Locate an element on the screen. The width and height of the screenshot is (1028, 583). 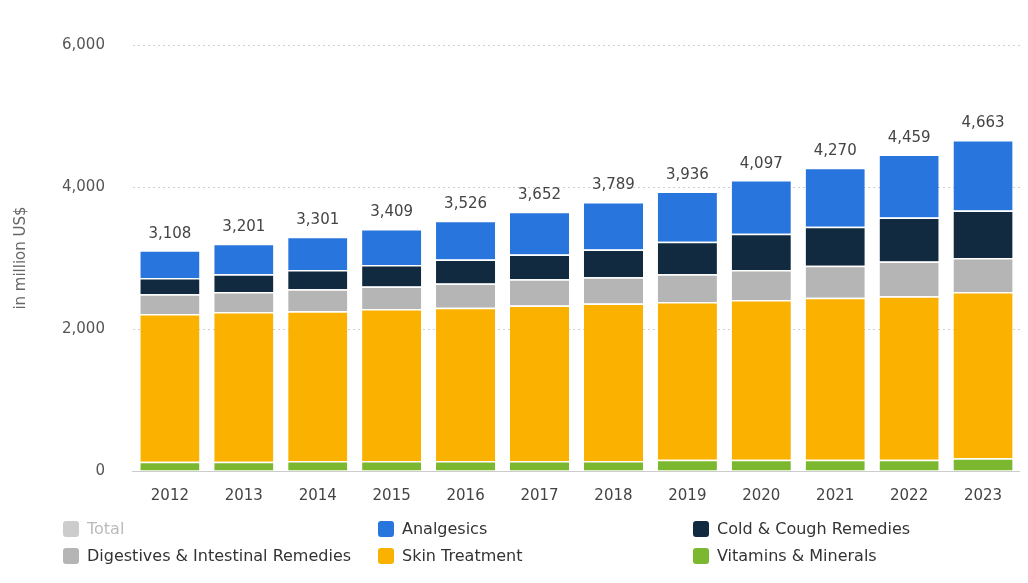
legend-label: Cold & Cough Remedies is located at coordinates (814, 528).